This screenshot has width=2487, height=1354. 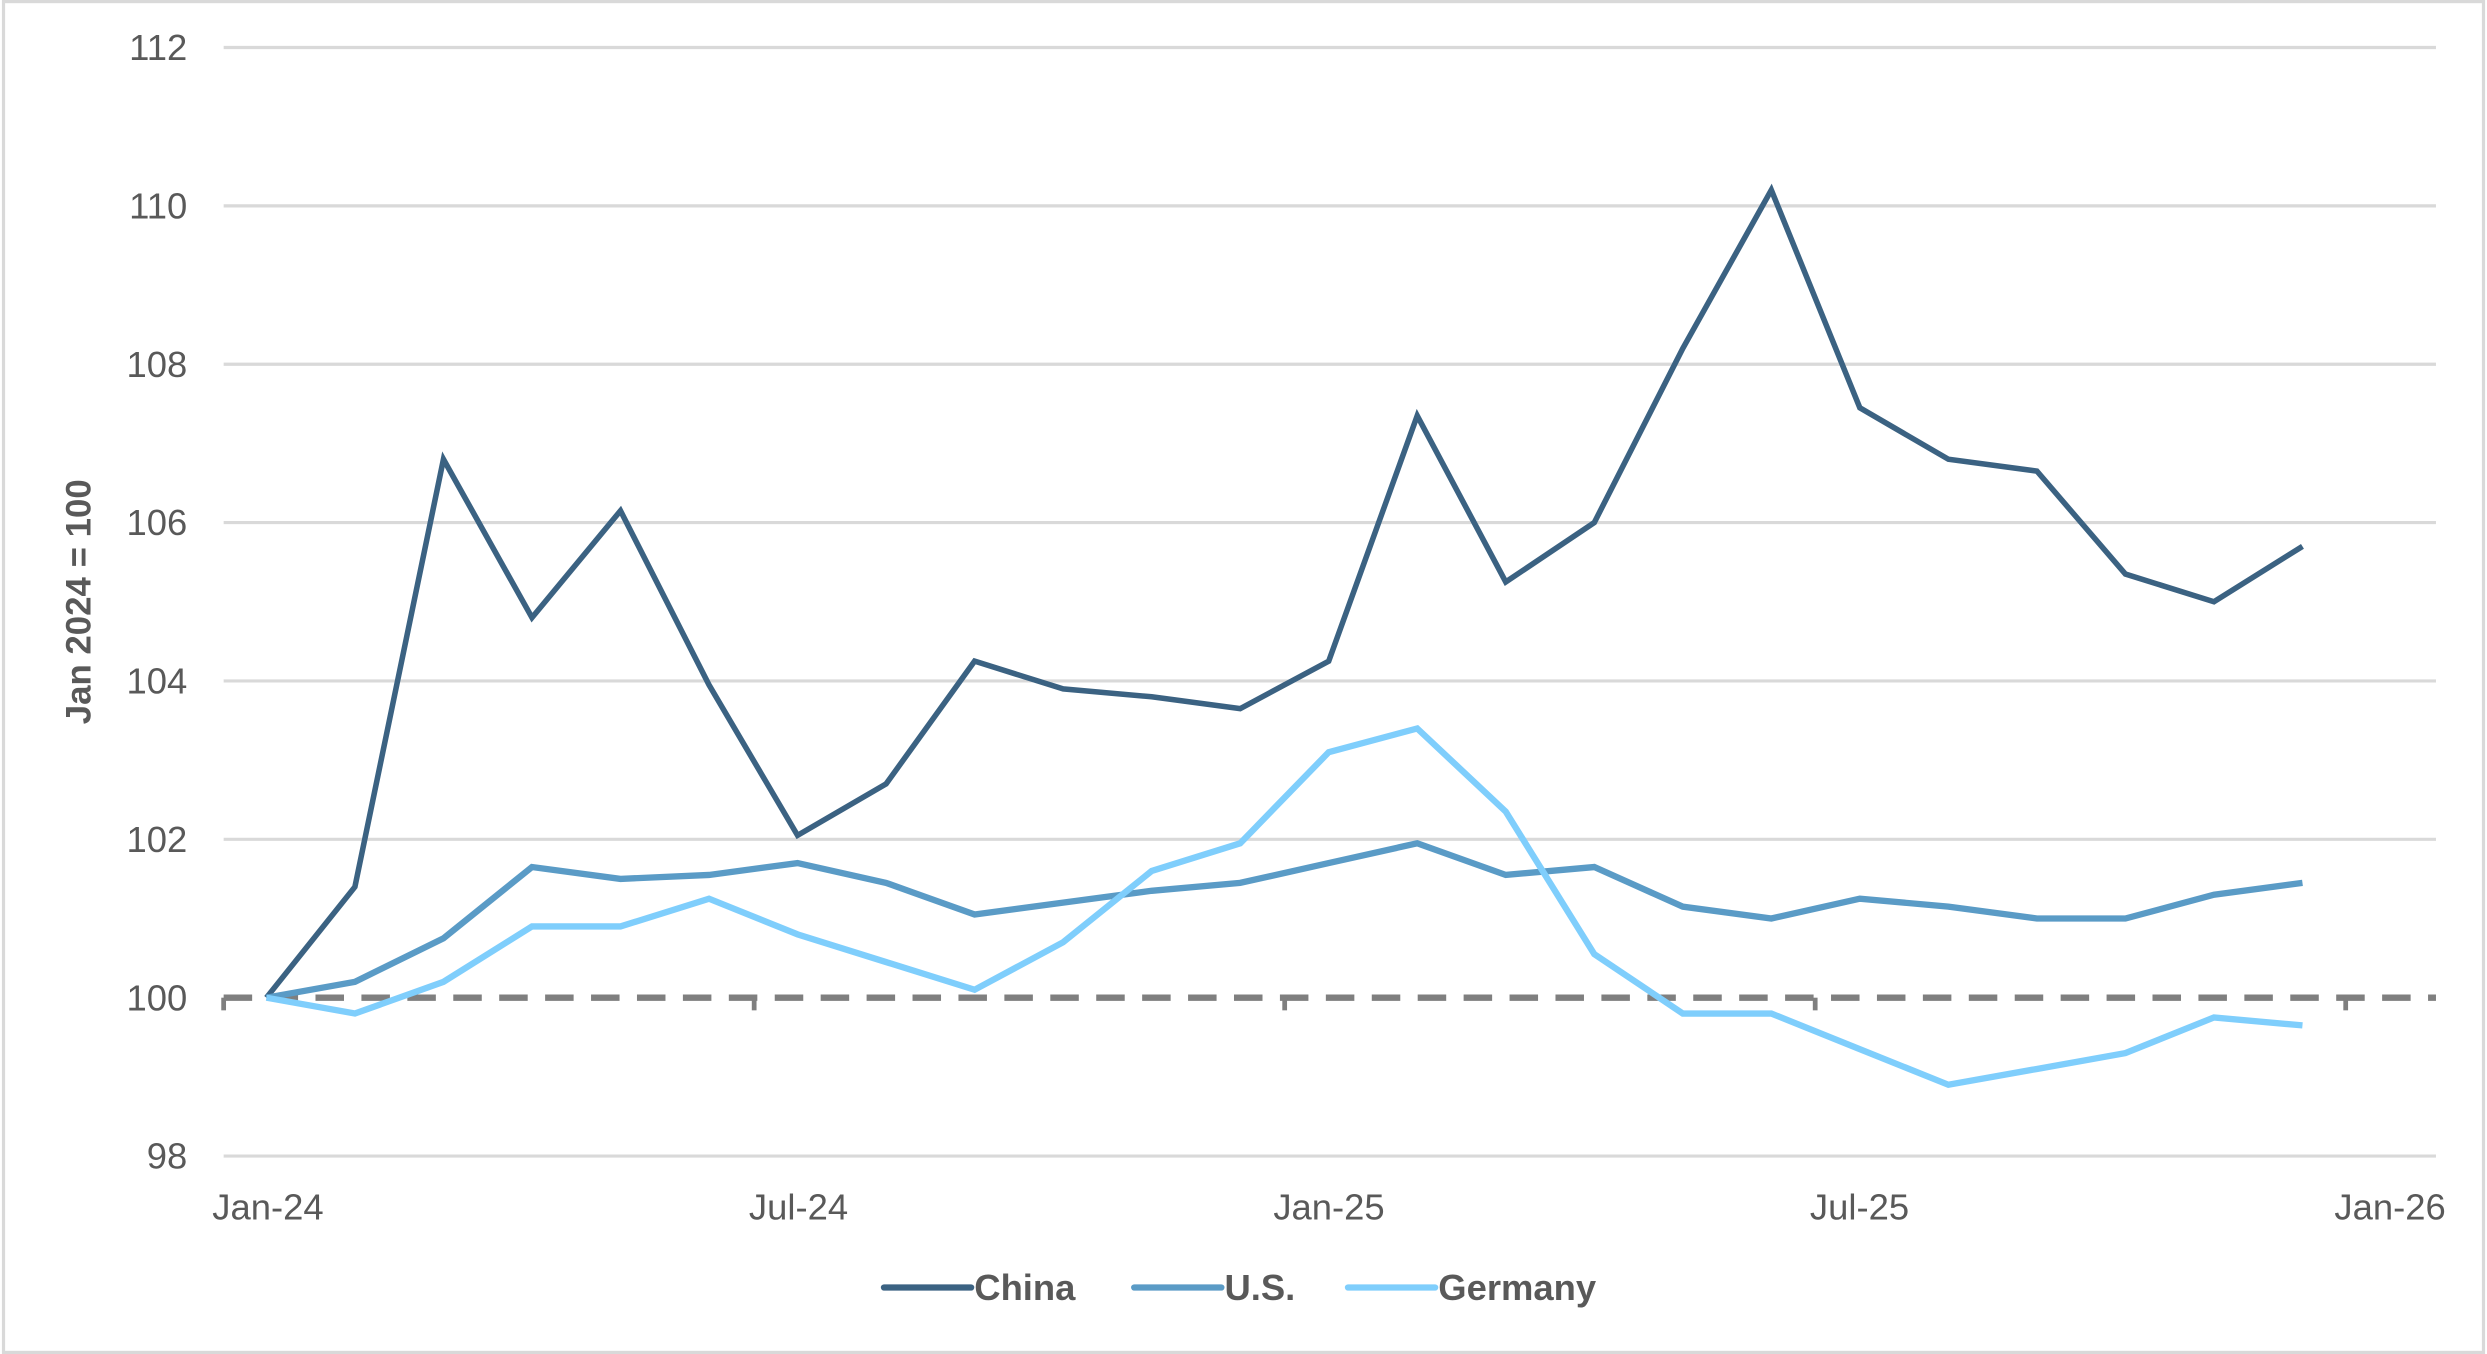 What do you see at coordinates (156, 681) in the screenshot?
I see `y-tick-label: 104` at bounding box center [156, 681].